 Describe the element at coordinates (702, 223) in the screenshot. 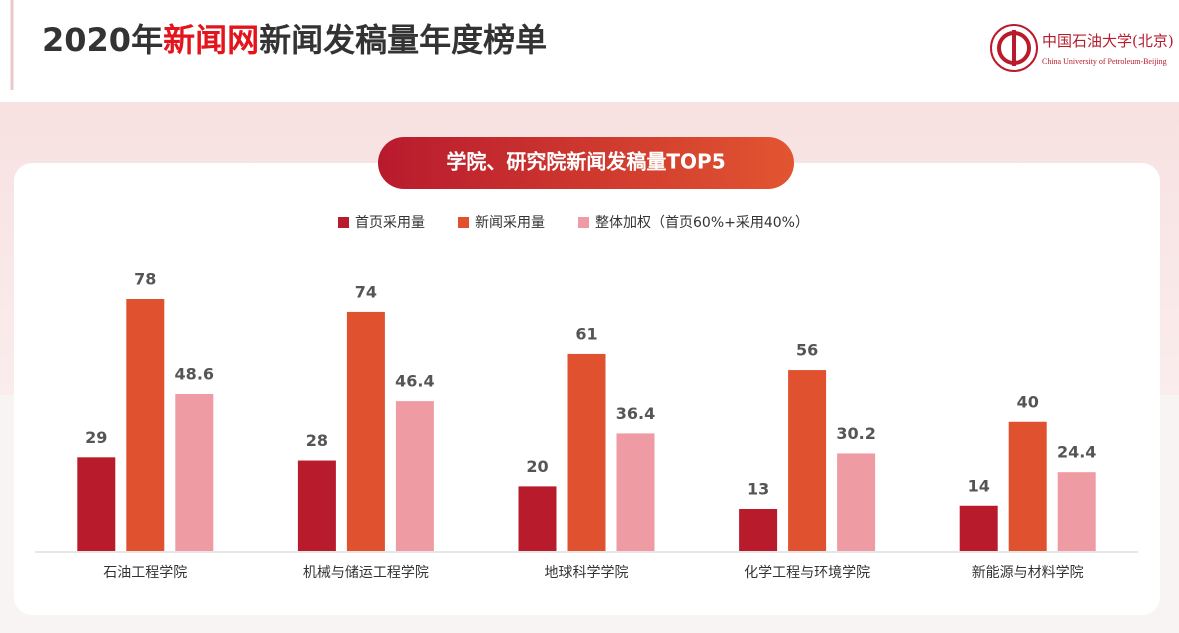

I see `legend-label: 整体加权（首页60%+采用40%）` at that location.